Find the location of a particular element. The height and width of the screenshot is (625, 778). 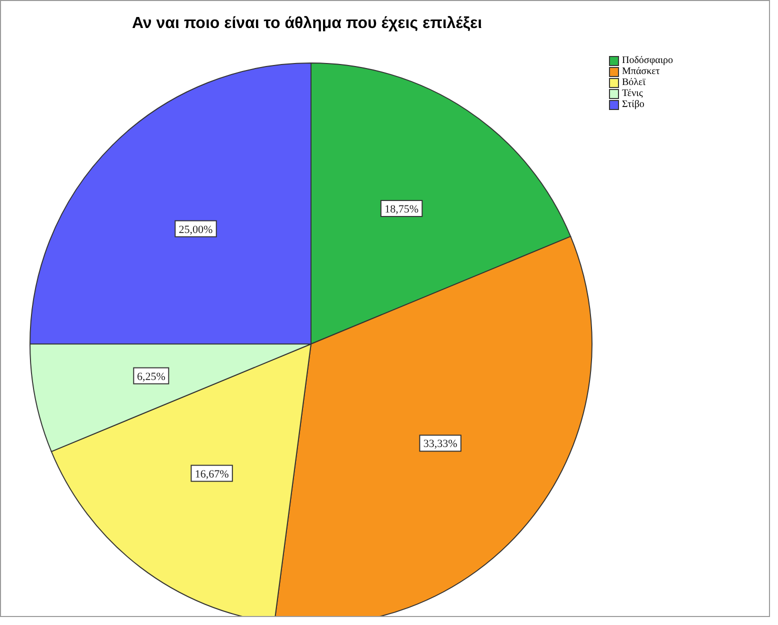

data-label: 25,00% is located at coordinates (195, 230).